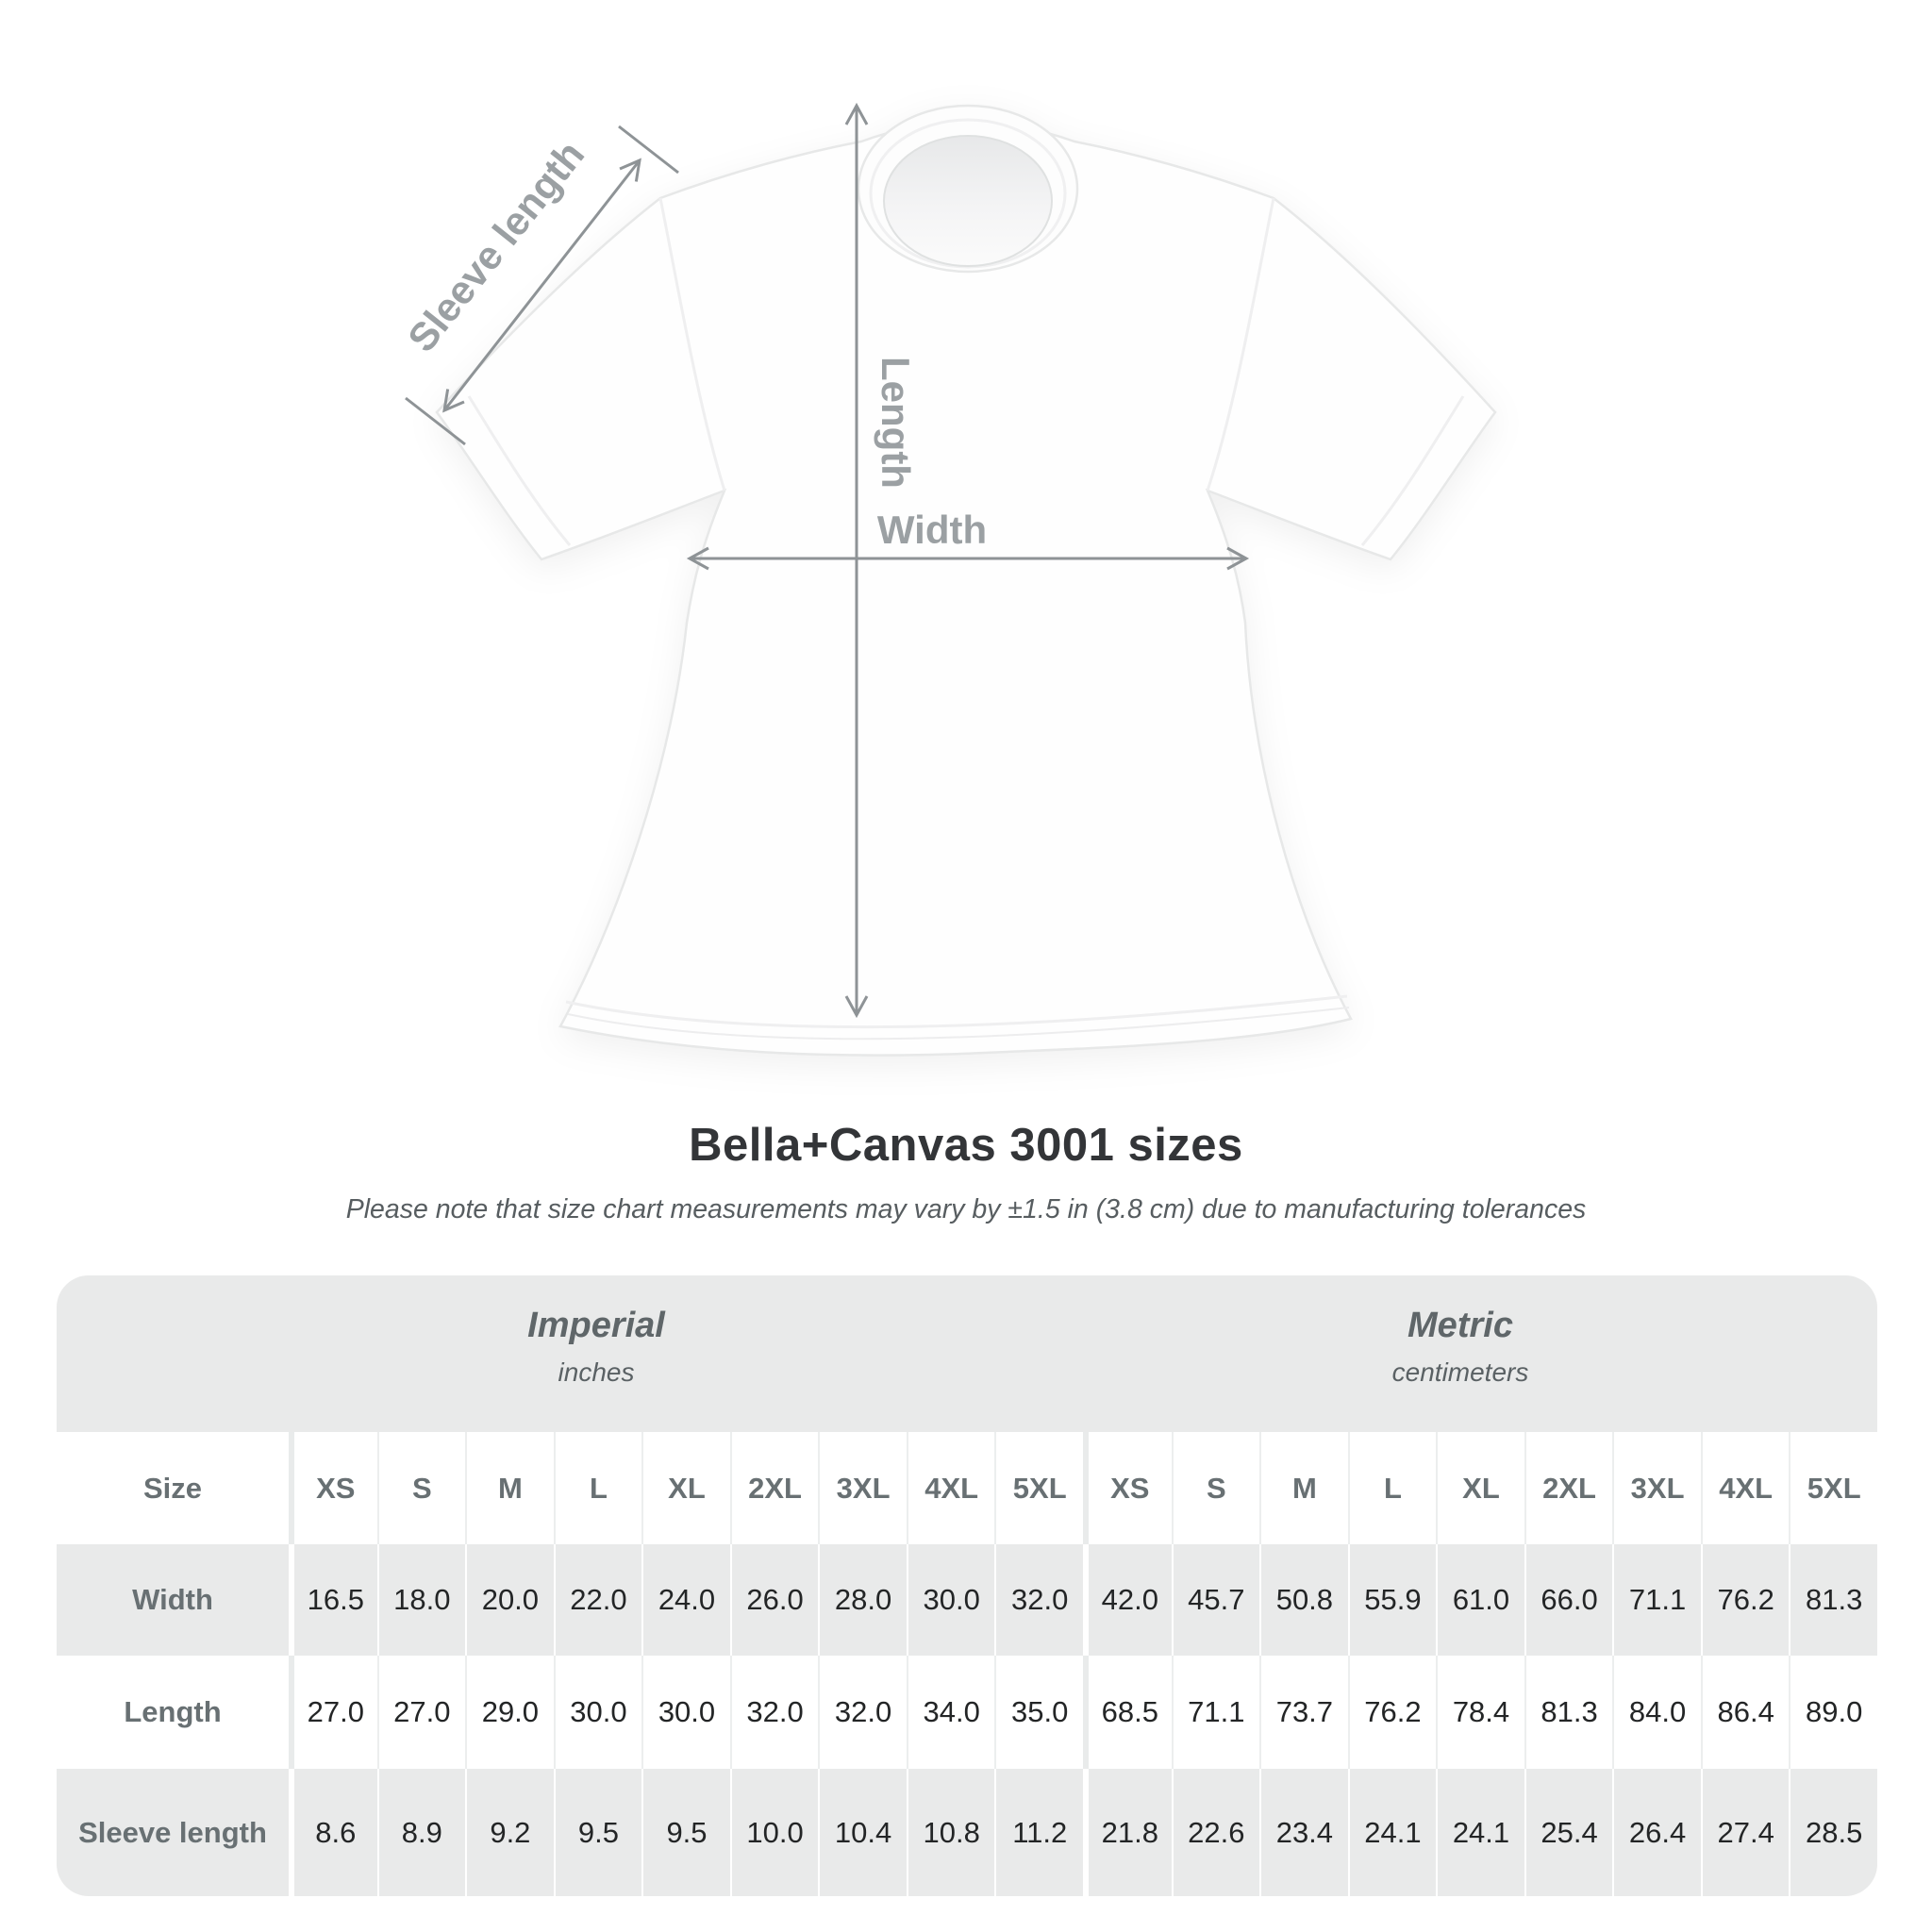 The width and height of the screenshot is (1932, 1932). What do you see at coordinates (951, 1713) in the screenshot?
I see `value-cell: 34.0` at bounding box center [951, 1713].